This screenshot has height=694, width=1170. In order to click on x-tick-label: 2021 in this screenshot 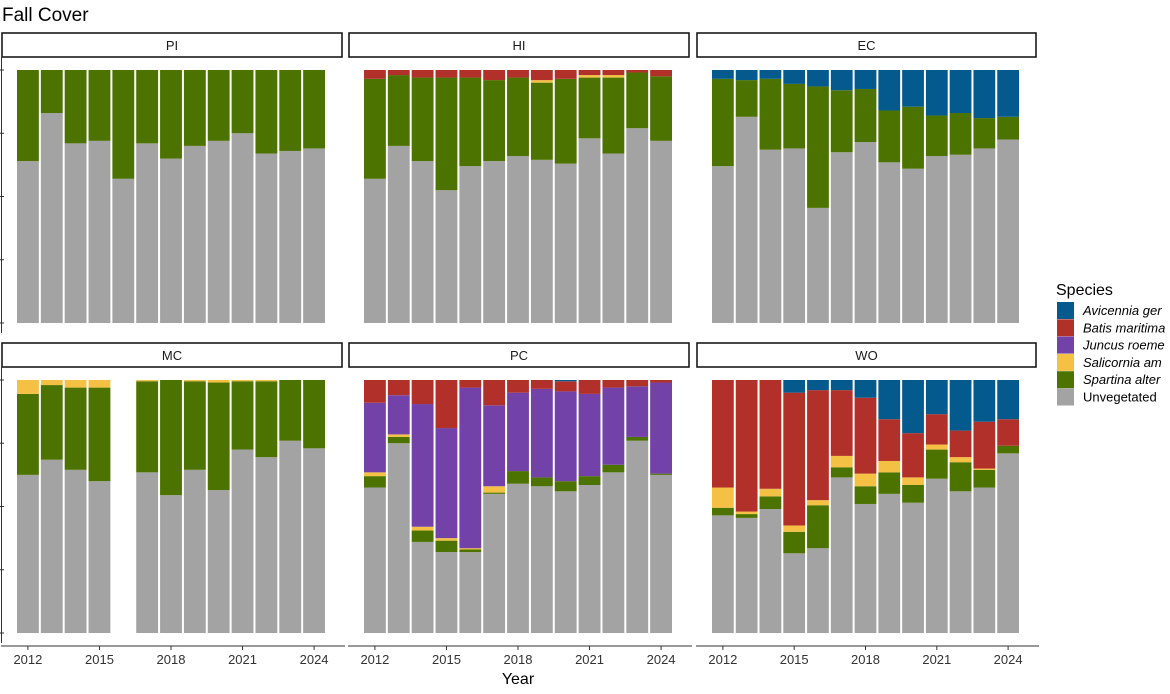, I will do `click(242, 659)`.